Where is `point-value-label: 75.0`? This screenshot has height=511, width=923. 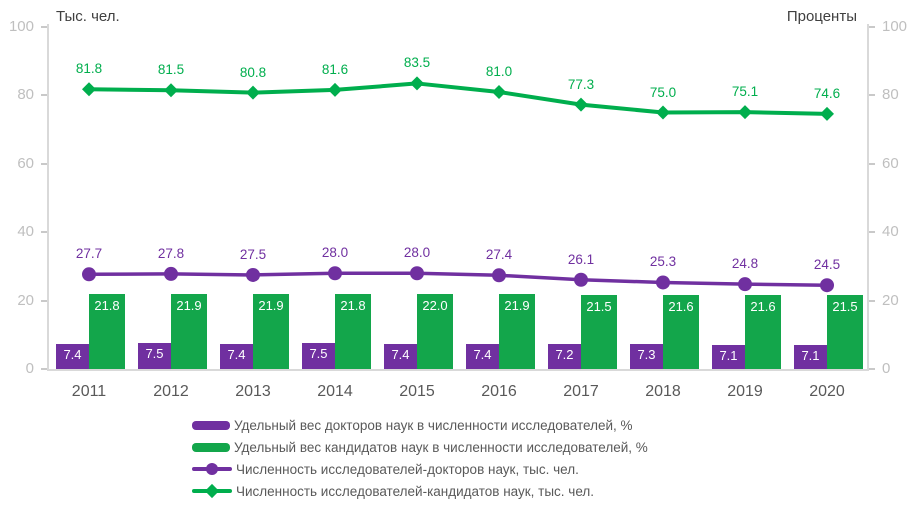
point-value-label: 75.0 is located at coordinates (663, 92).